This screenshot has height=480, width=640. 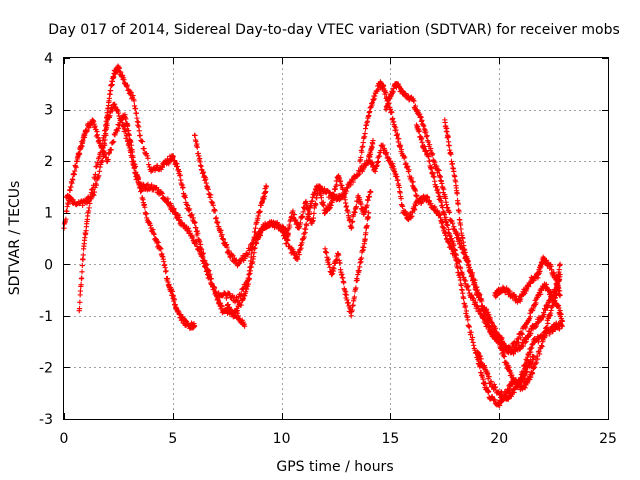 What do you see at coordinates (282, 439) in the screenshot?
I see `x-tick-label: 10` at bounding box center [282, 439].